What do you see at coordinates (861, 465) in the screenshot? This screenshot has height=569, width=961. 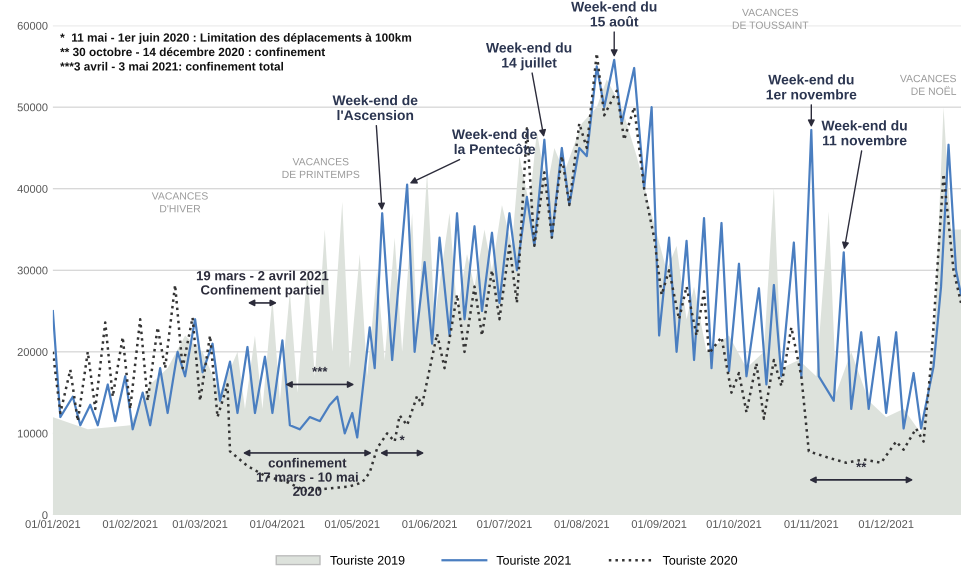 I see `annotation: **` at bounding box center [861, 465].